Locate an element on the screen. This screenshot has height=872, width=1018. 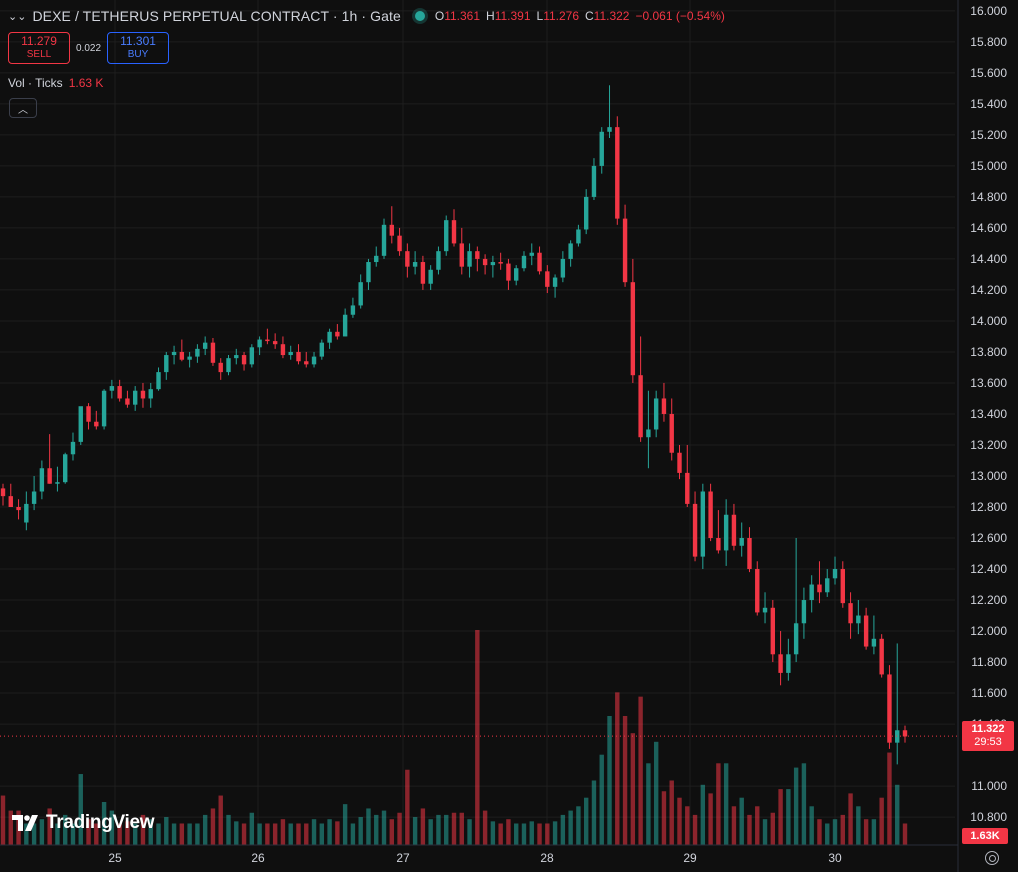
y-tick-label: 14.000 is located at coordinates (988, 321).